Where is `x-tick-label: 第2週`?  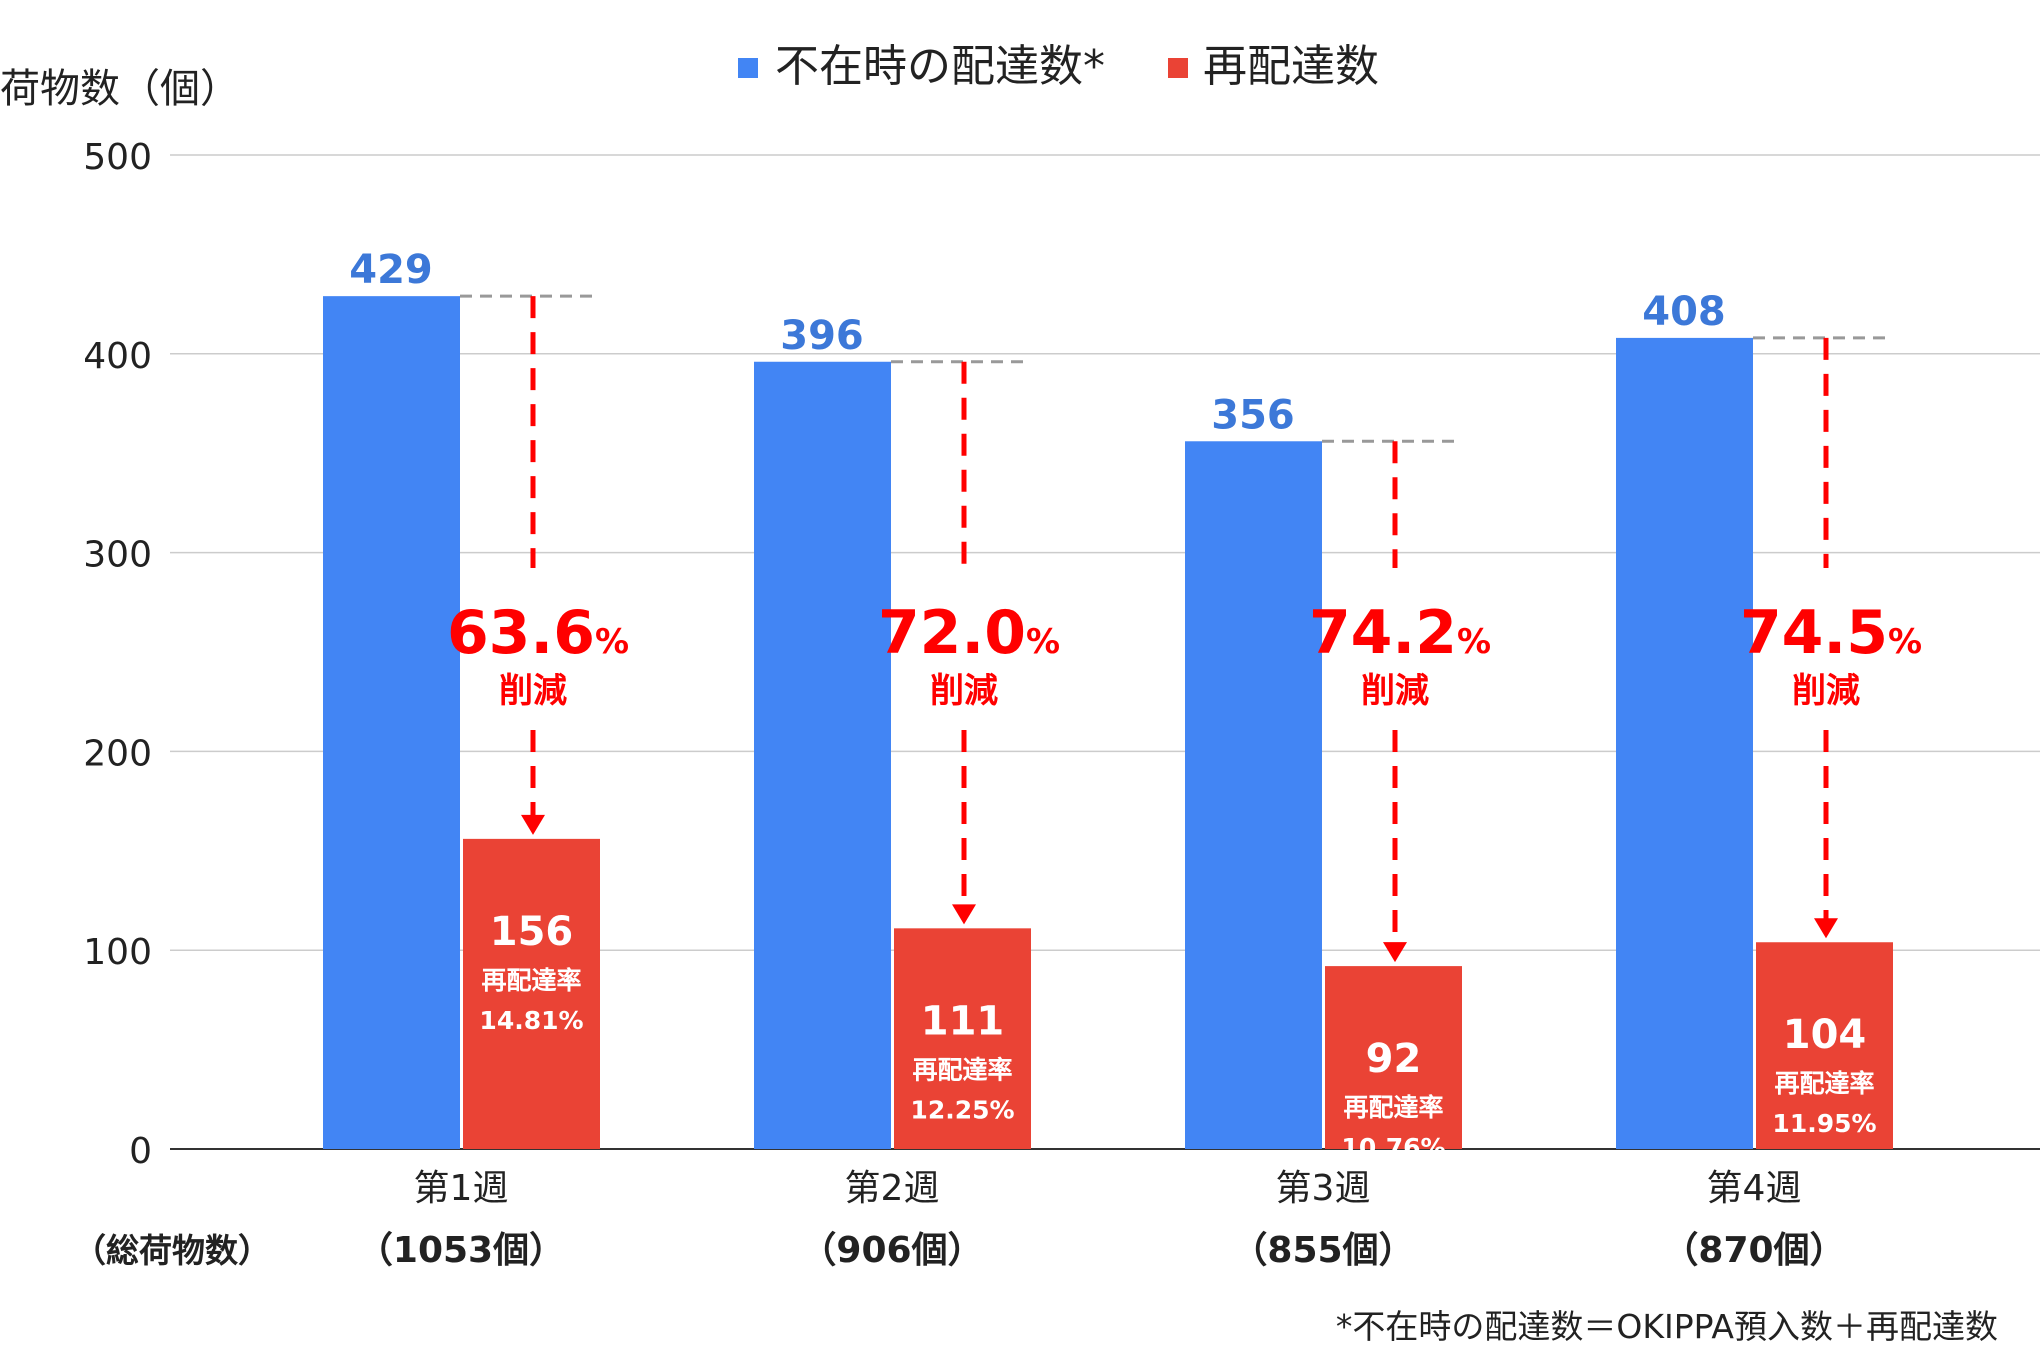 x-tick-label: 第2週 is located at coordinates (892, 1188).